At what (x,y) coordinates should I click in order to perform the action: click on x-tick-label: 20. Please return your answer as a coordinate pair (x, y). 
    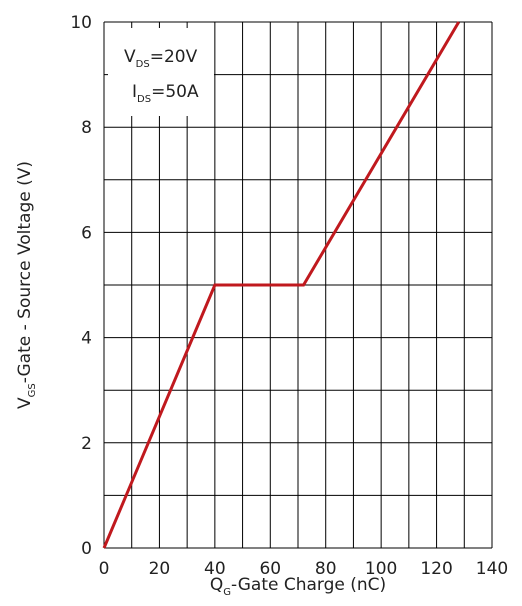
    Looking at the image, I should click on (160, 569).